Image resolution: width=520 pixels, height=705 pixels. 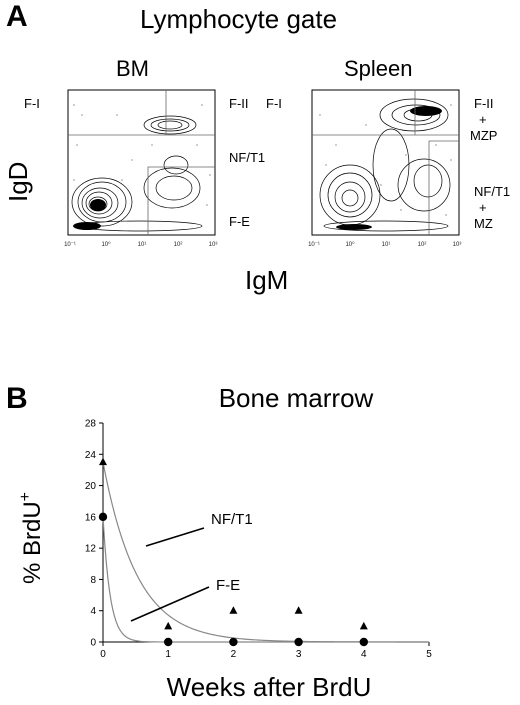 I want to click on annotation-fe-line, so click(x=170, y=604).